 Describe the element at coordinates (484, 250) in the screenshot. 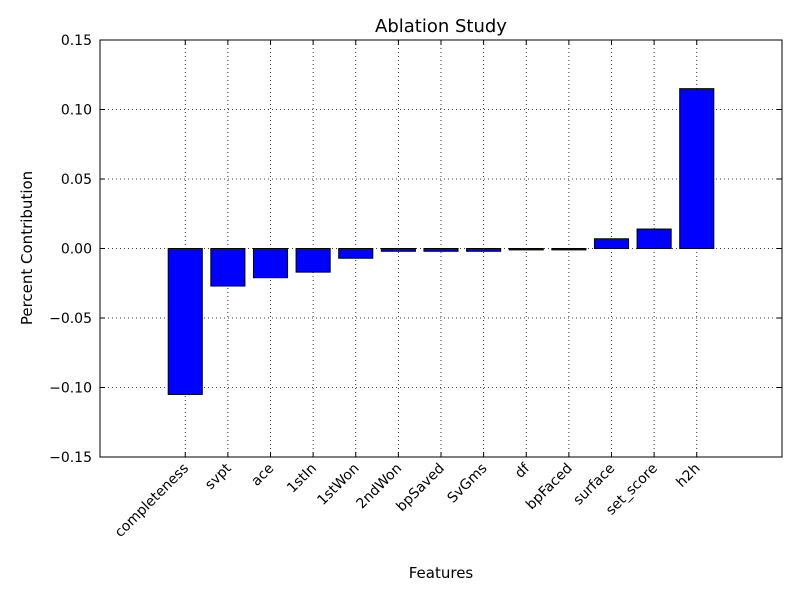

I see `bar-SvGms` at that location.